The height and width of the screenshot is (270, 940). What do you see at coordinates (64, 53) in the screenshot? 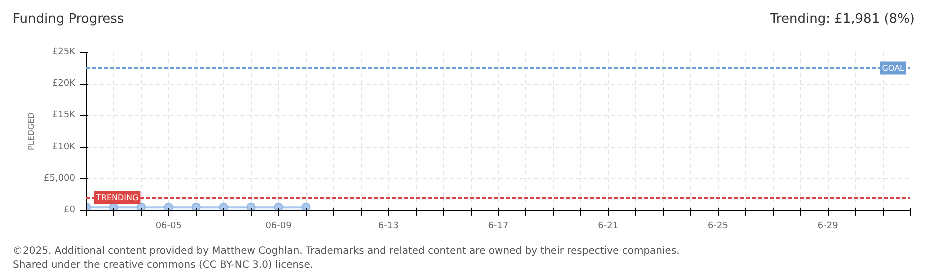
I see `y-tick-label: £25K` at bounding box center [64, 53].